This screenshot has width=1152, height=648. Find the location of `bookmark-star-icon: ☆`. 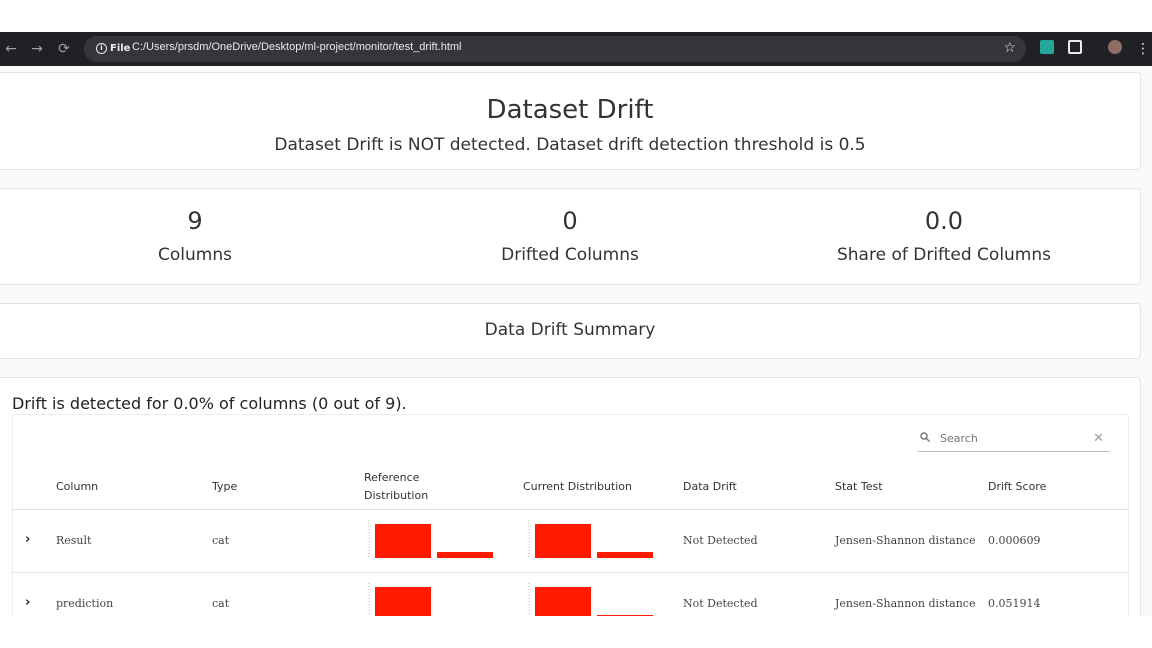

bookmark-star-icon: ☆ is located at coordinates (1009, 48).